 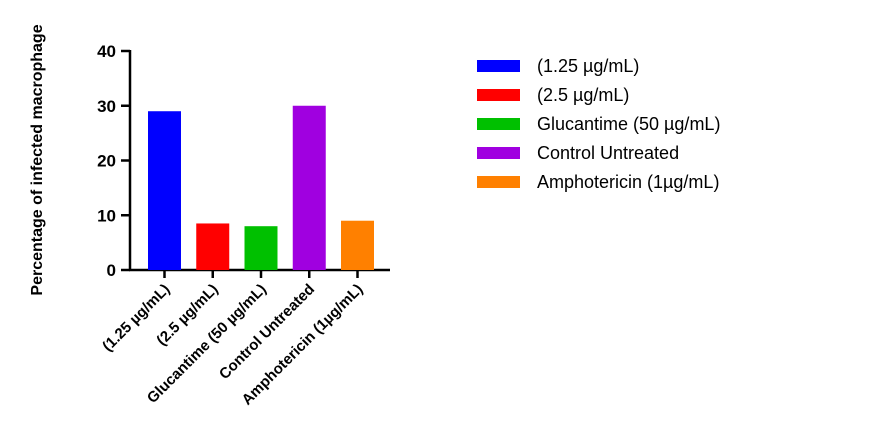 I want to click on bars, so click(x=261, y=191).